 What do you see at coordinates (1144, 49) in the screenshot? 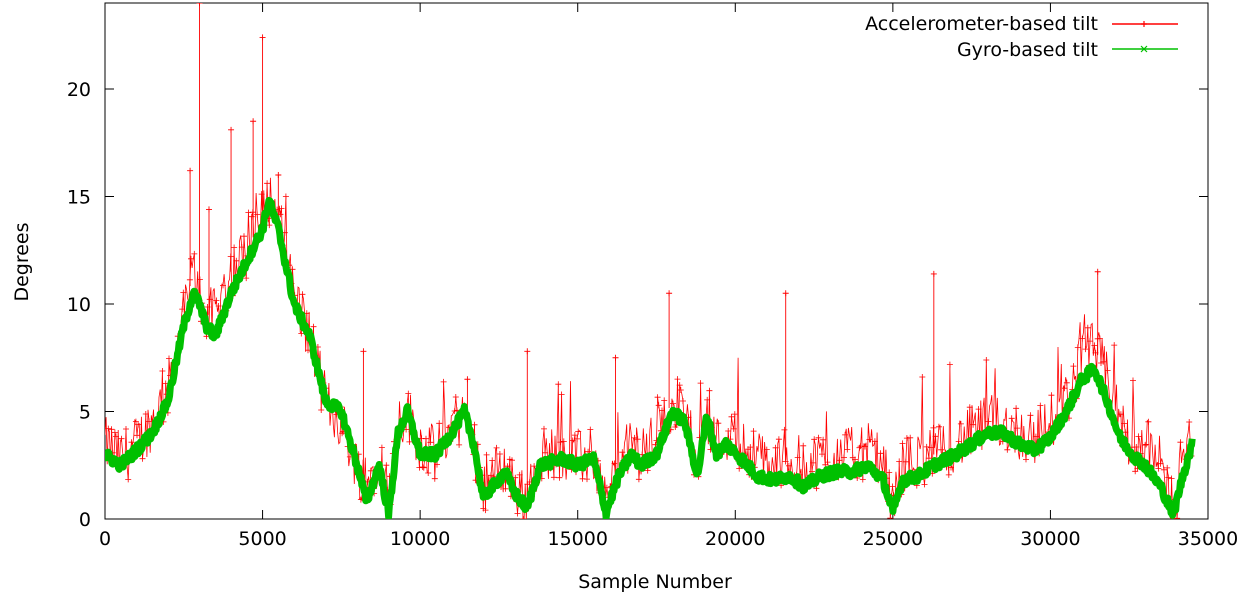
I see `legend-marker-cross` at bounding box center [1144, 49].